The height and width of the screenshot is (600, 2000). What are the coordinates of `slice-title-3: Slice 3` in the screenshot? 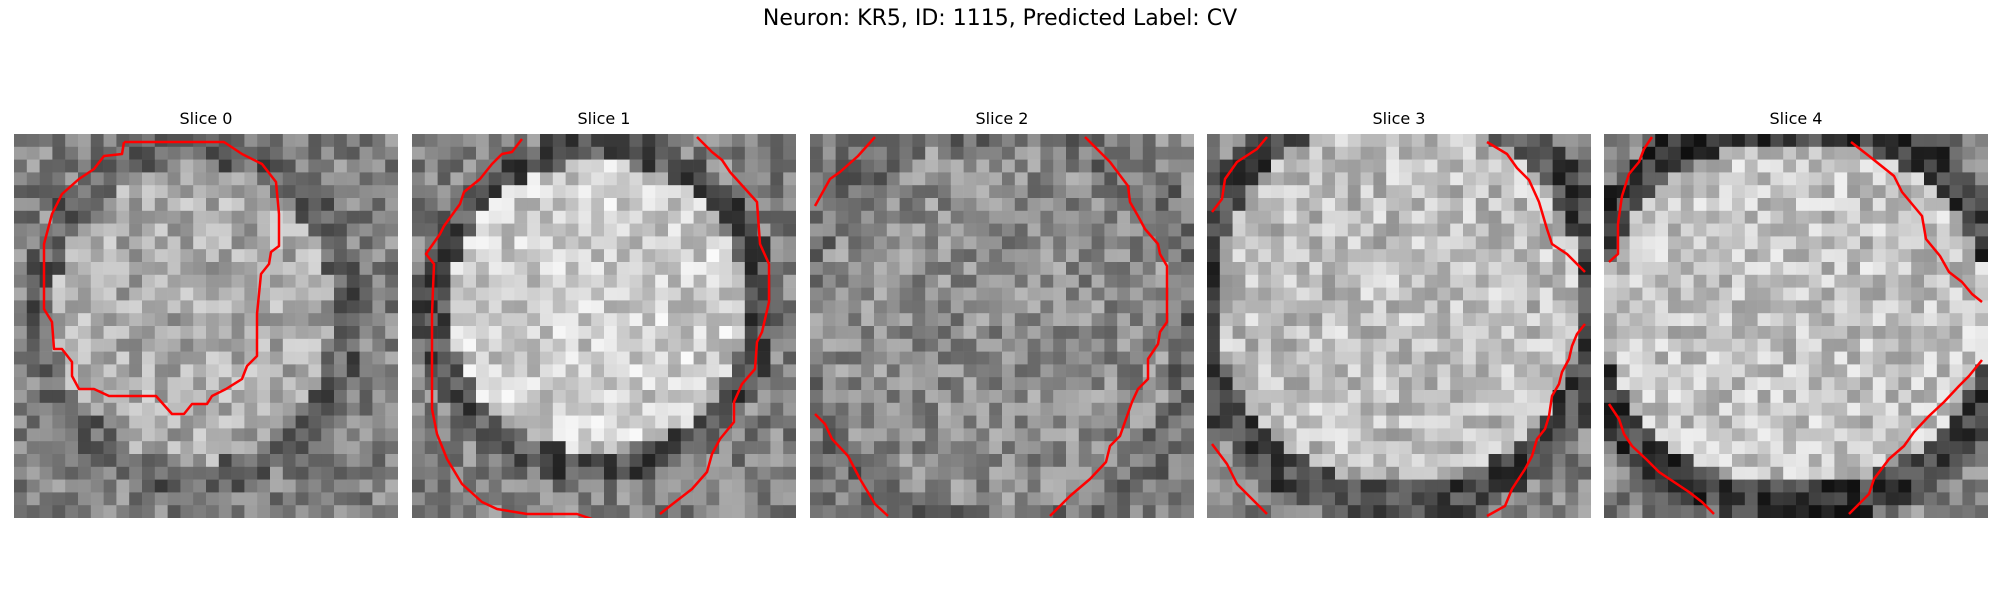 It's located at (1399, 118).